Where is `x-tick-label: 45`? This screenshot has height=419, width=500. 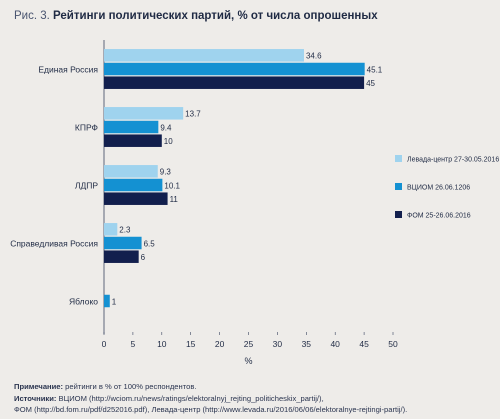
x-tick-label: 45 is located at coordinates (364, 344).